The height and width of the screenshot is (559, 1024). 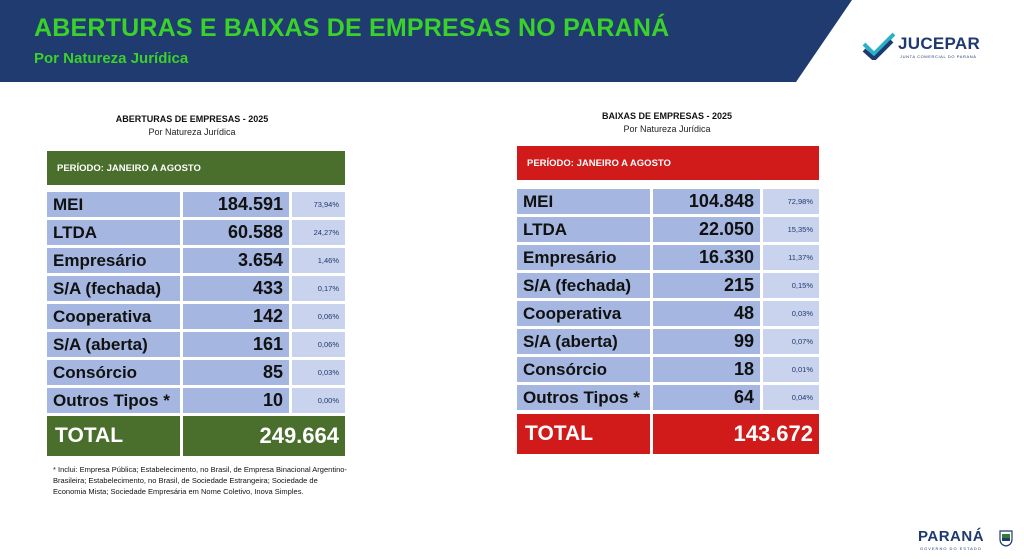 What do you see at coordinates (236, 372) in the screenshot?
I see `aberturas-row-value: 85` at bounding box center [236, 372].